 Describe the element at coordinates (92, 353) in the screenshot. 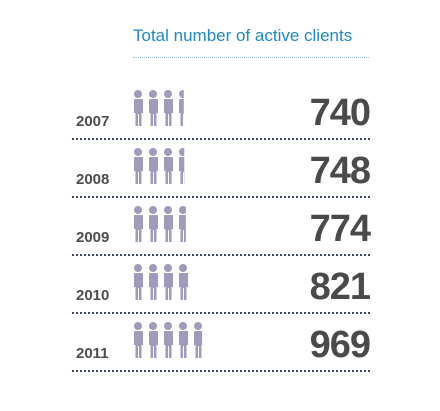

I see `year-label: 2011` at that location.